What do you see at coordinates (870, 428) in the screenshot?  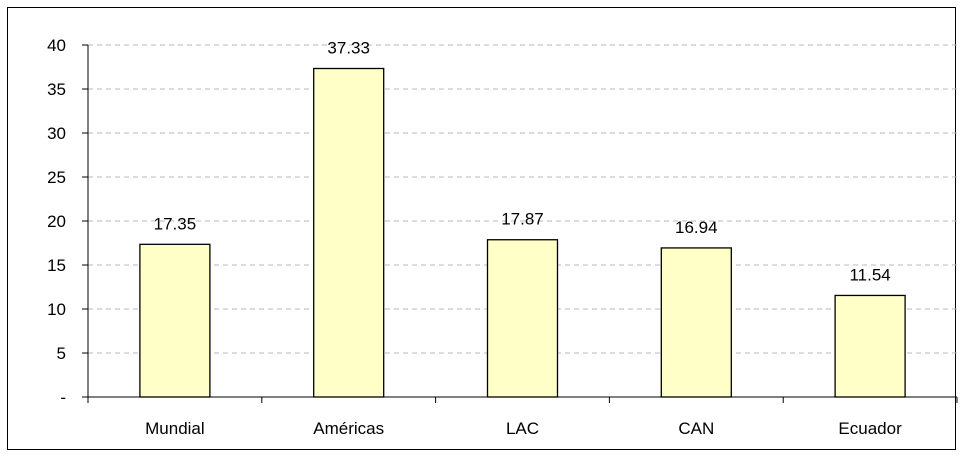 I see `x-category-label: Ecuador` at bounding box center [870, 428].